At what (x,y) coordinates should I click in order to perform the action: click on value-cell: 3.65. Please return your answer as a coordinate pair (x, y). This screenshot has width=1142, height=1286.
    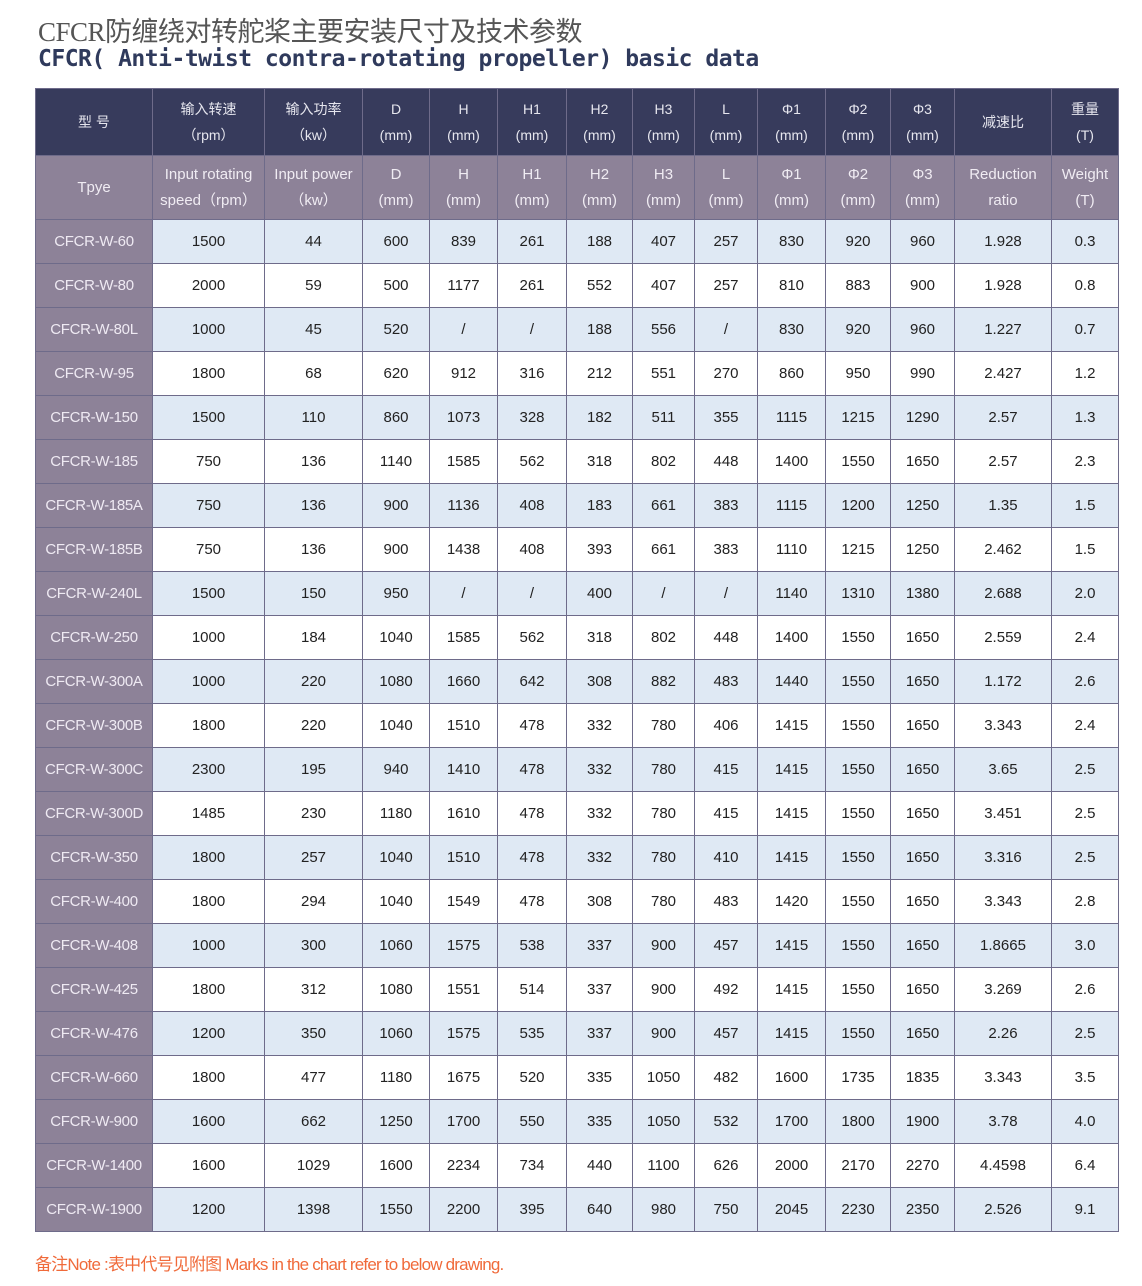
    Looking at the image, I should click on (1003, 769).